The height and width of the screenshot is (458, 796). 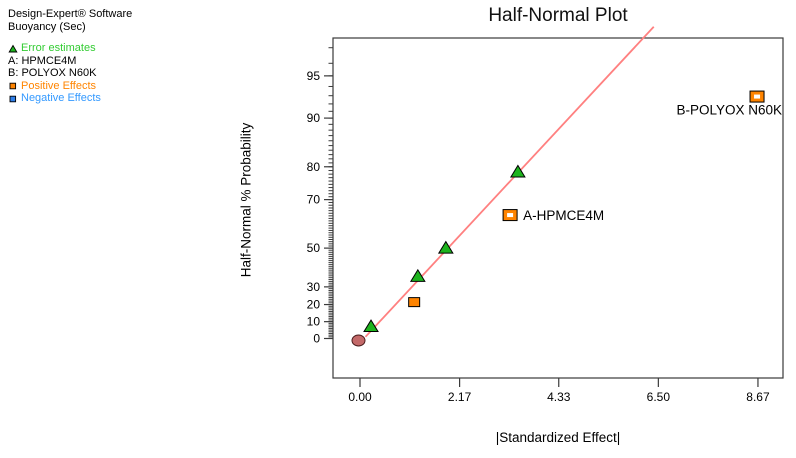 What do you see at coordinates (61, 98) in the screenshot?
I see `legend-item-label: Negative Effects` at bounding box center [61, 98].